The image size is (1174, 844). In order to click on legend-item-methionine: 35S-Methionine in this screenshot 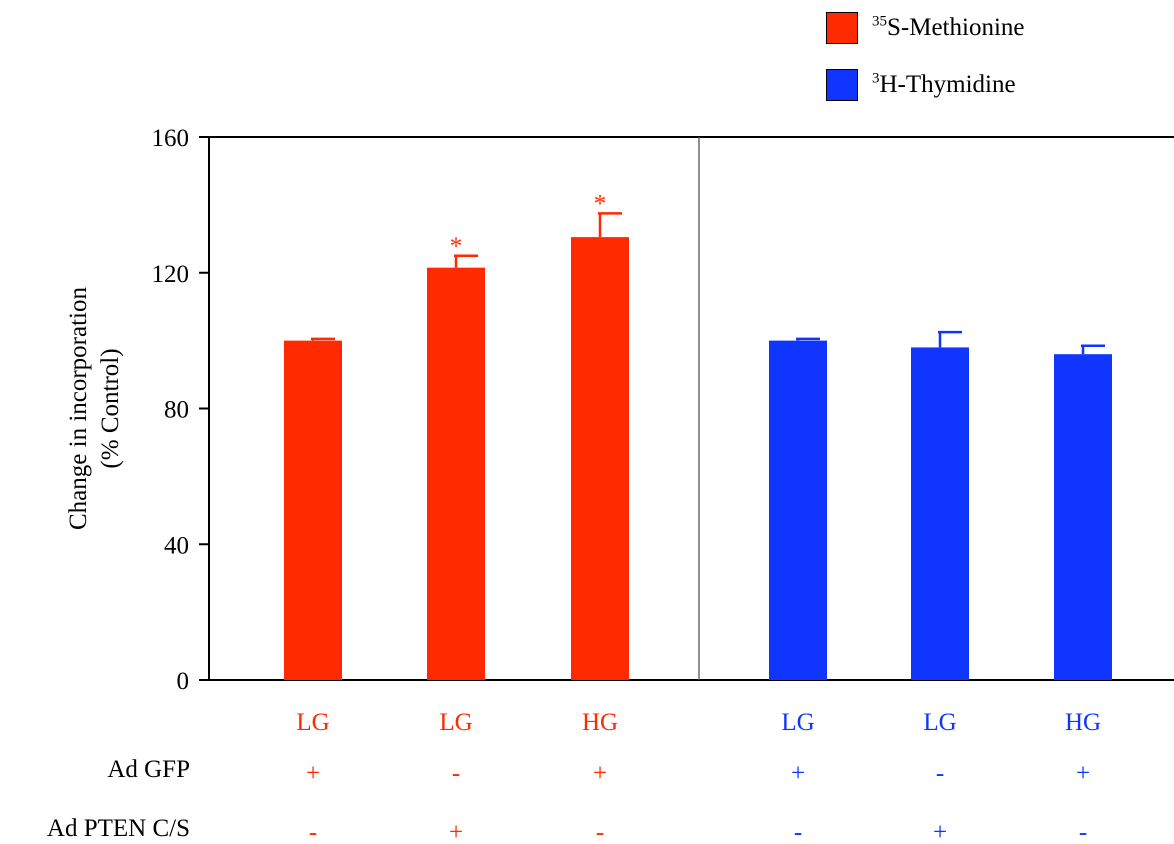, I will do `click(925, 28)`.